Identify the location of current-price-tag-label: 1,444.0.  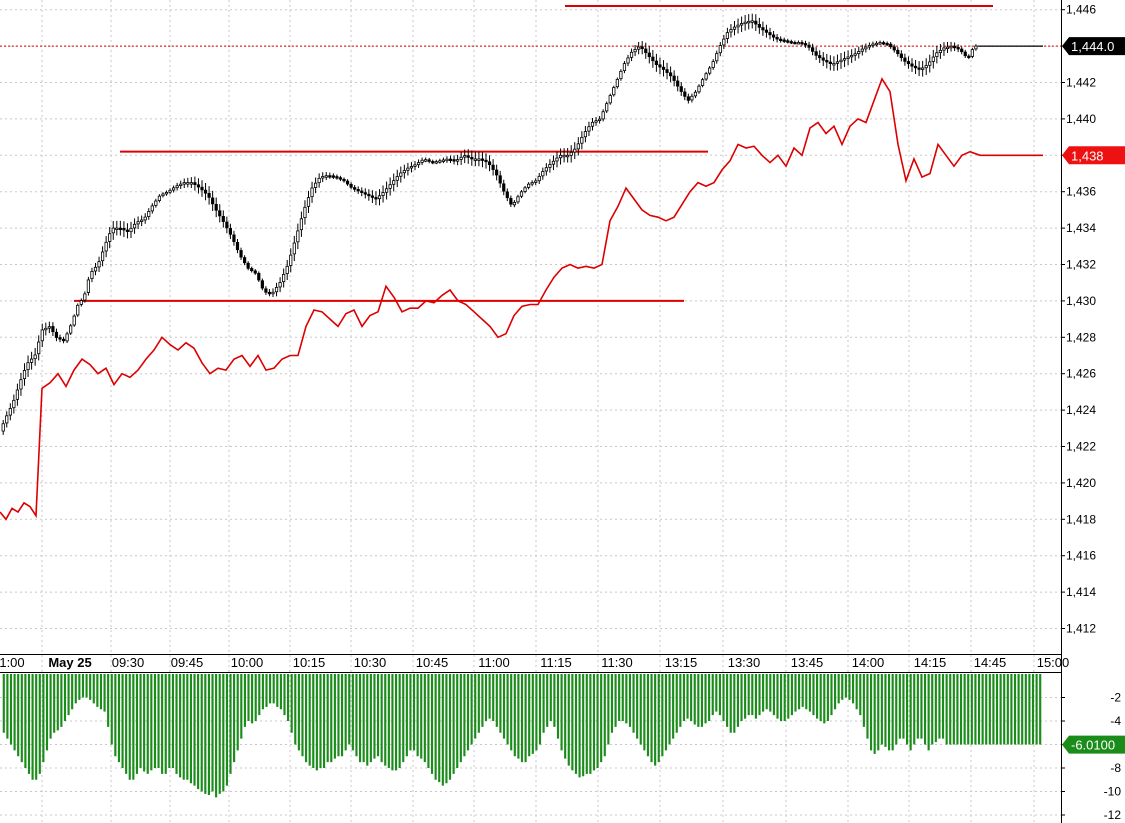
(1092, 46).